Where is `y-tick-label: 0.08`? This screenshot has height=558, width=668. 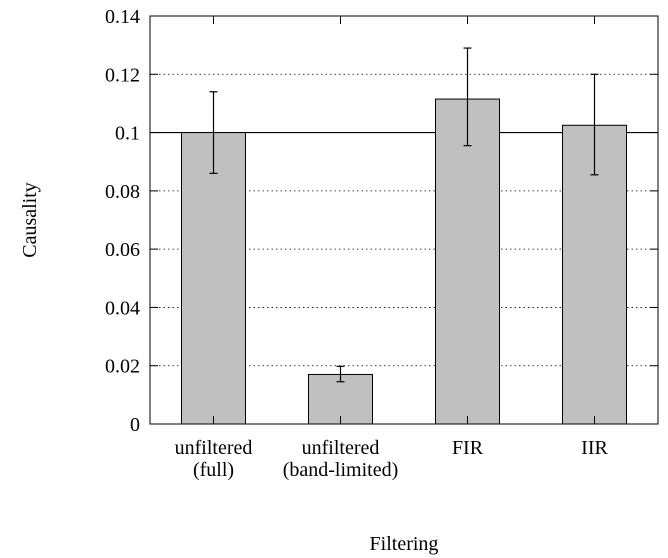 y-tick-label: 0.08 is located at coordinates (122, 192).